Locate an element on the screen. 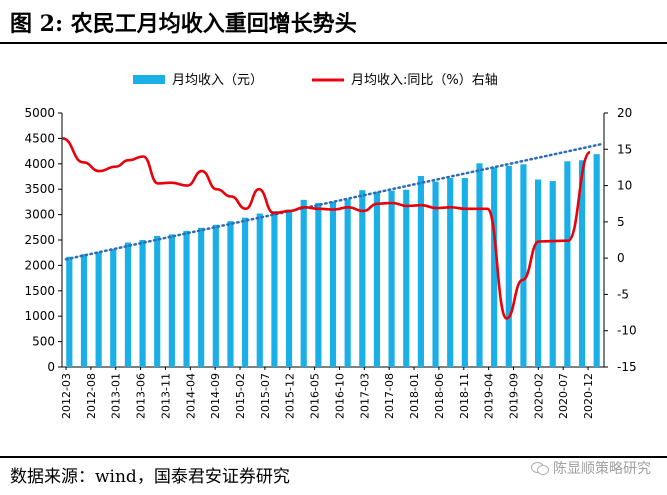 The width and height of the screenshot is (667, 495). chart-legend: 月均收入（元） 月均收入:同比（%）右轴 is located at coordinates (315, 80).